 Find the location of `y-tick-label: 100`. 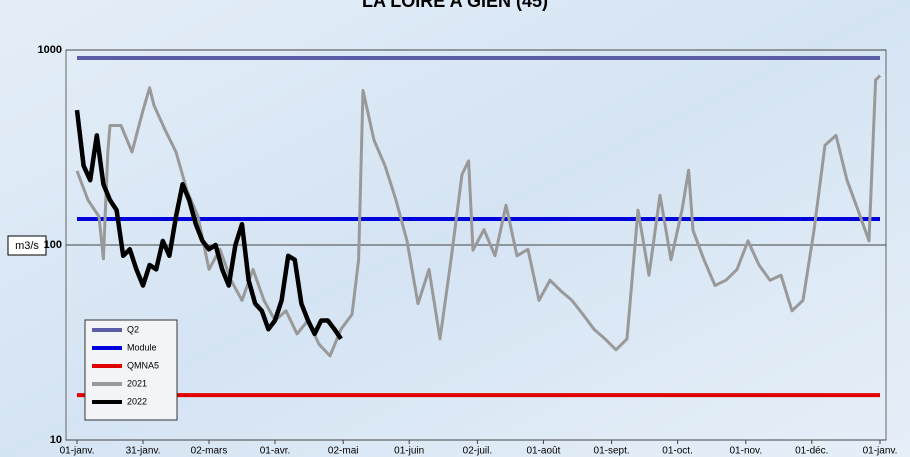

y-tick-label: 100 is located at coordinates (53, 245).